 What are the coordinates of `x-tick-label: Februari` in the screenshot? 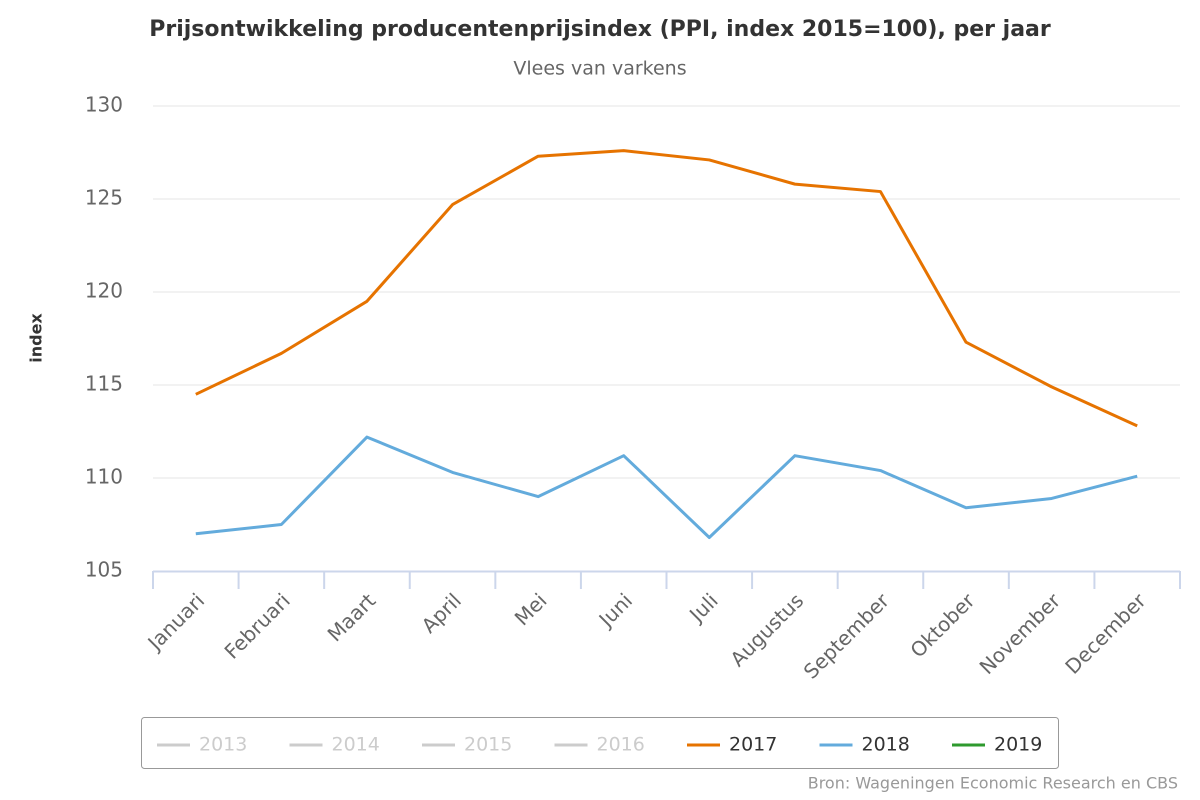 It's located at (257, 625).